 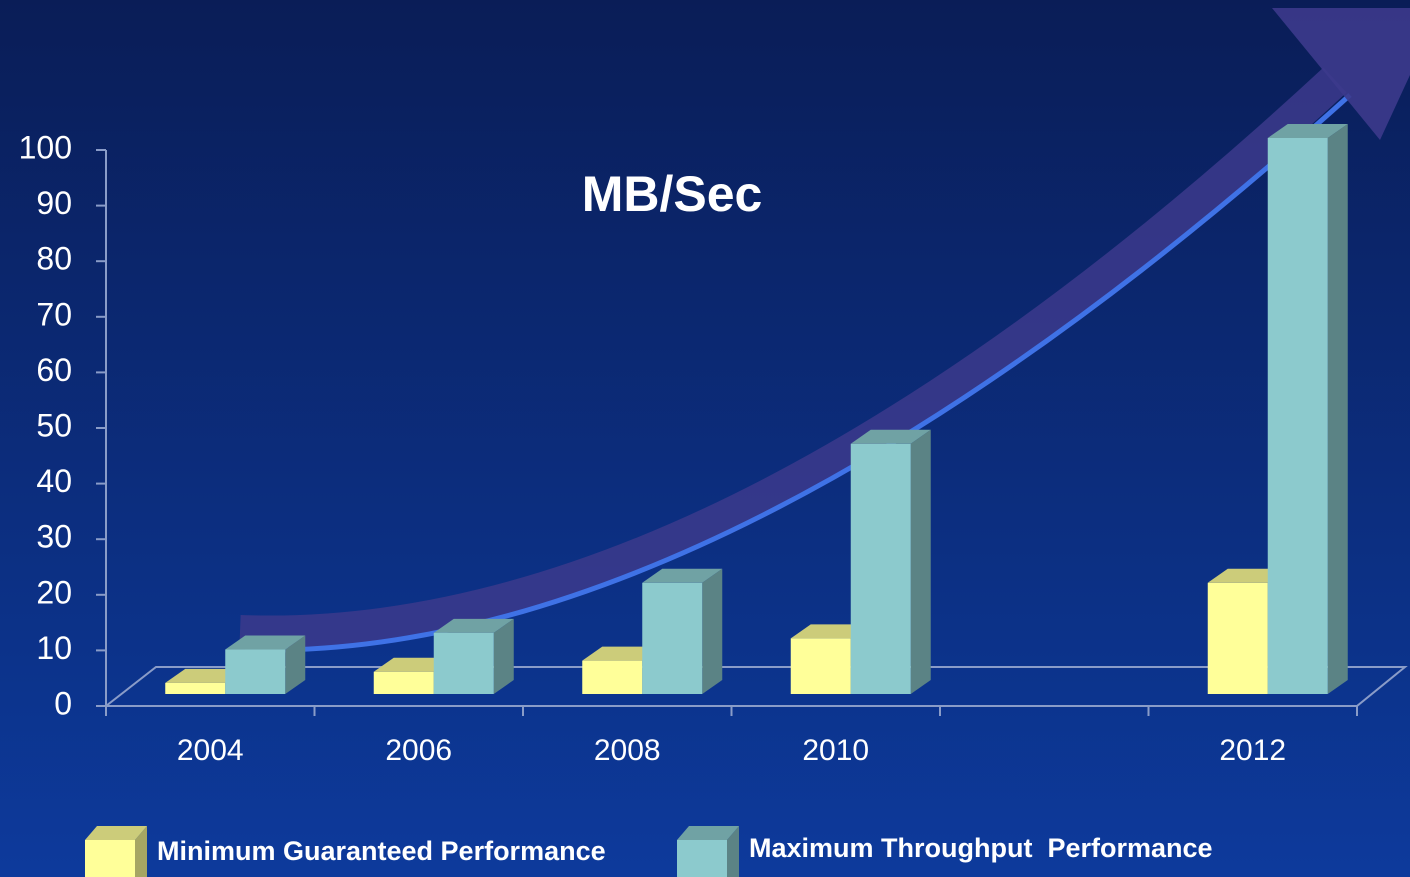 What do you see at coordinates (54, 203) in the screenshot?
I see `y-tick-label: 90` at bounding box center [54, 203].